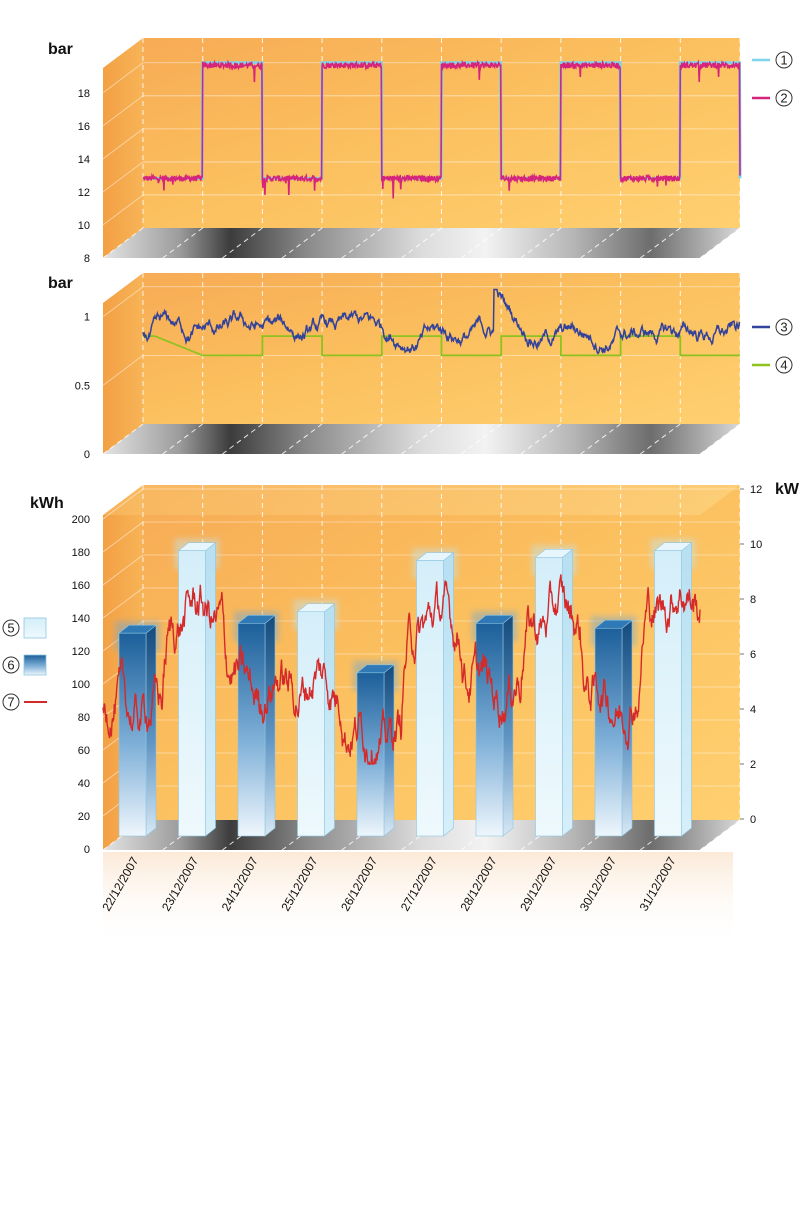 The width and height of the screenshot is (800, 1210). I want to click on panel-3-right-tick-label: 6, so click(753, 655).